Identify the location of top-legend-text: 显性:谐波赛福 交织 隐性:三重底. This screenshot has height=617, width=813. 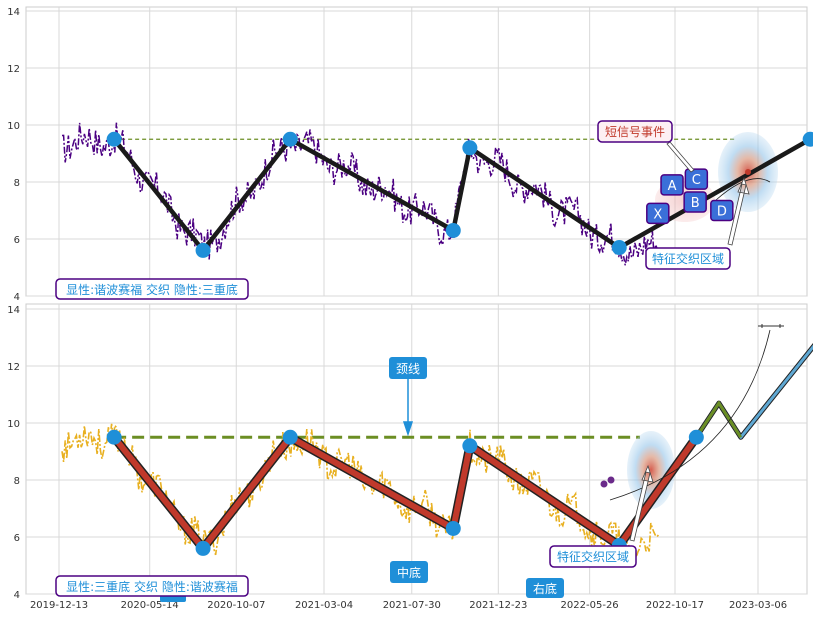
(152, 289).